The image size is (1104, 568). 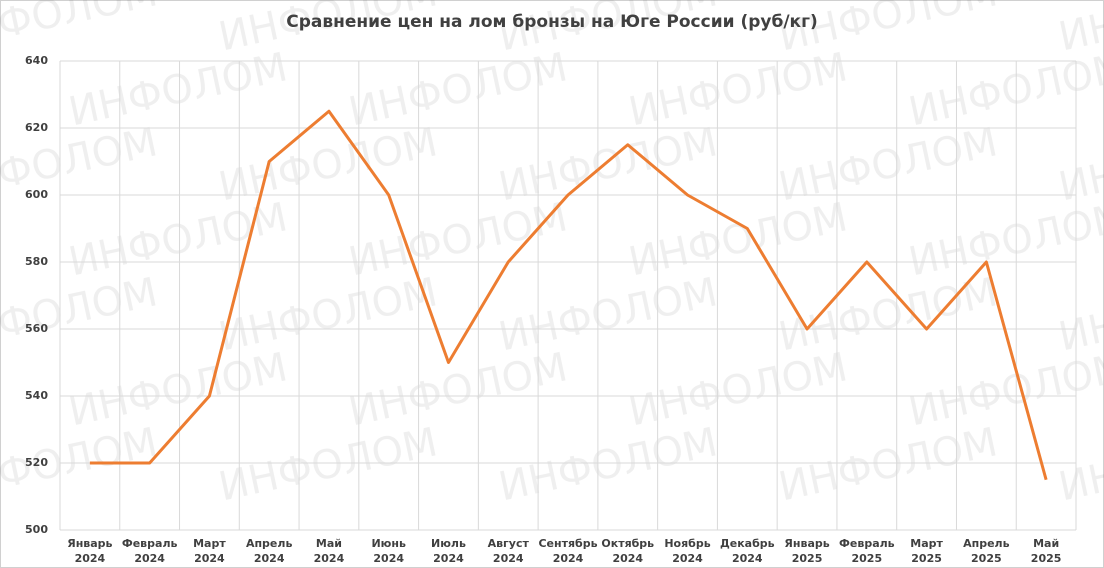 What do you see at coordinates (36, 462) in the screenshot?
I see `y-tick-label: 520` at bounding box center [36, 462].